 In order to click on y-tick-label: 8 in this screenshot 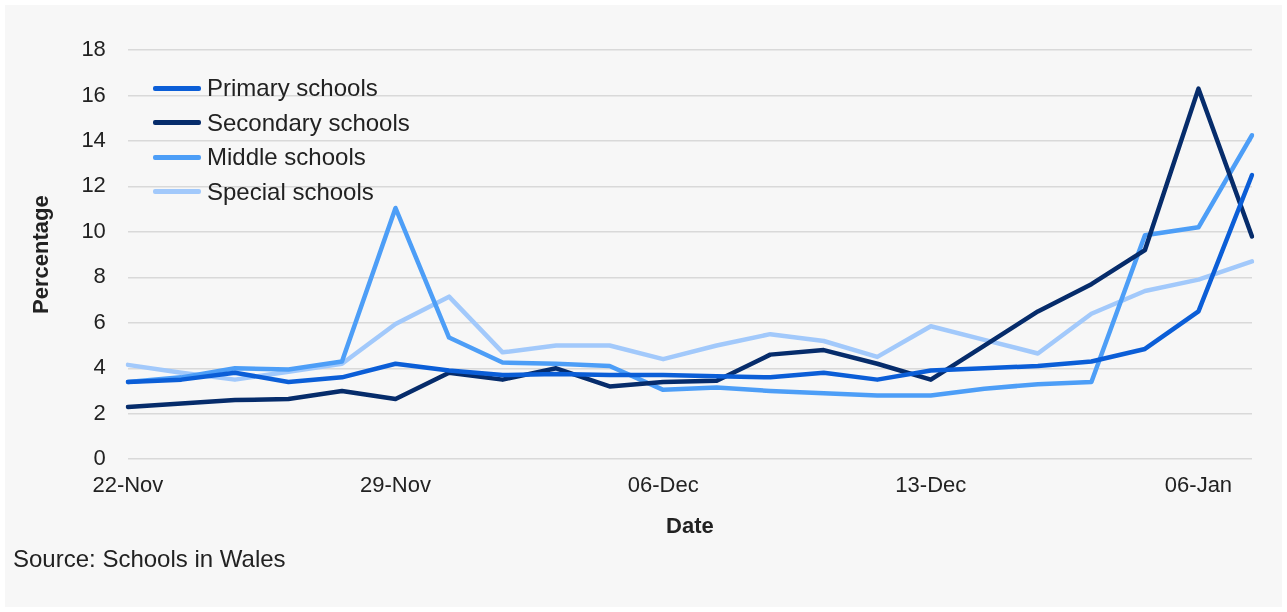, I will do `click(99, 276)`.